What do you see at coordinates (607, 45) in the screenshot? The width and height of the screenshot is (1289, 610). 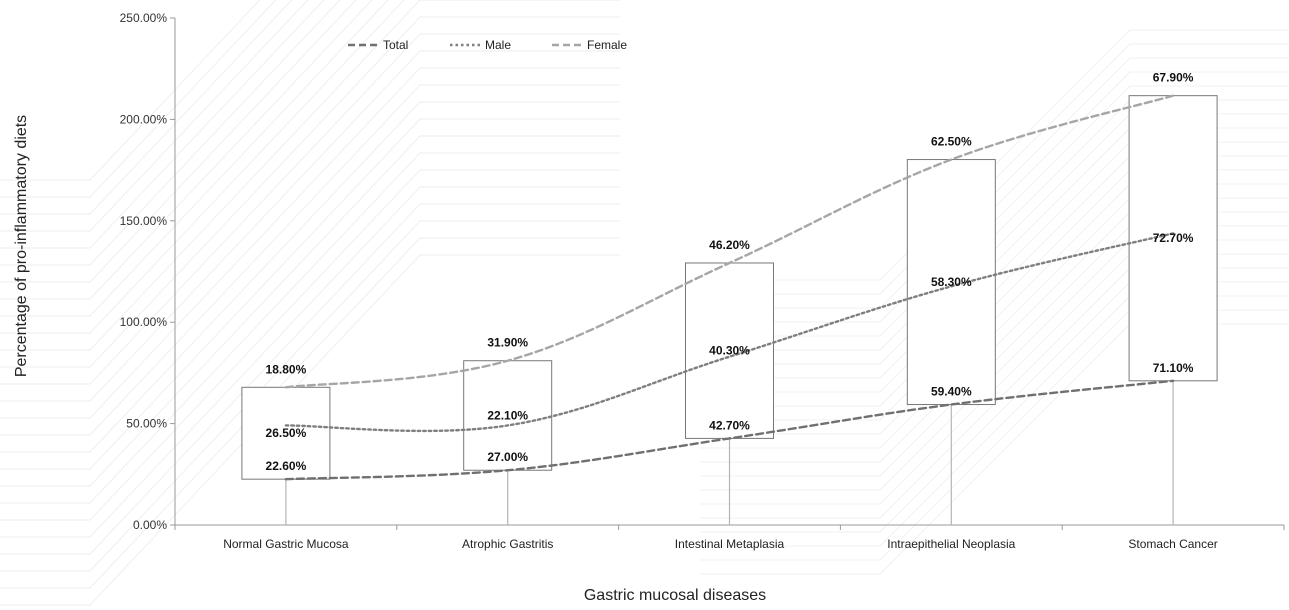 I see `legend-label-female: Female` at bounding box center [607, 45].